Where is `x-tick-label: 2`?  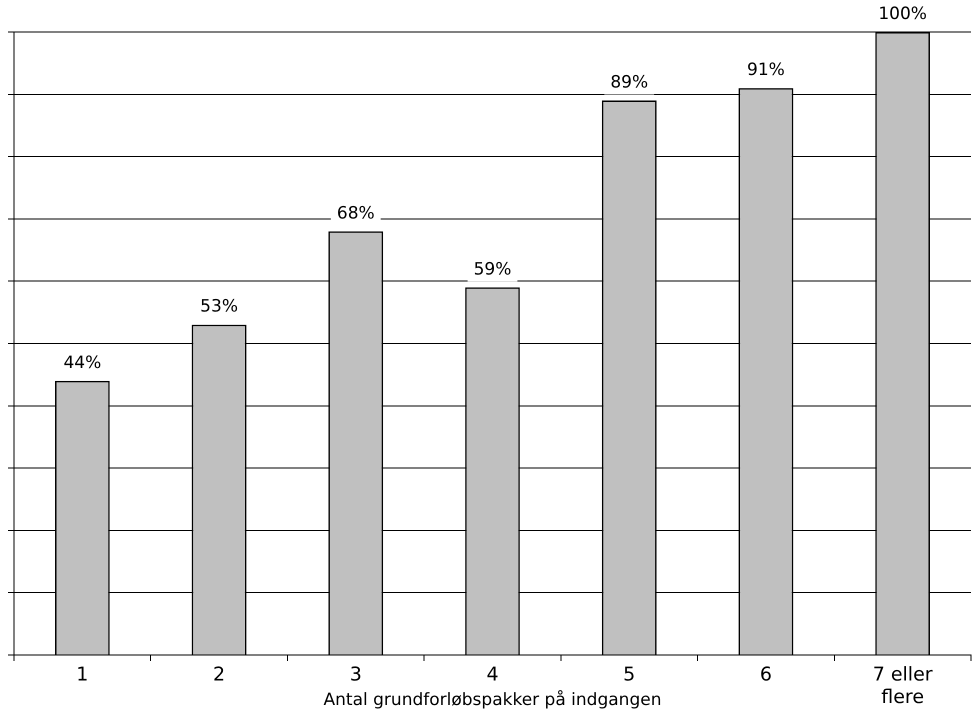
x-tick-label: 2 is located at coordinates (219, 674).